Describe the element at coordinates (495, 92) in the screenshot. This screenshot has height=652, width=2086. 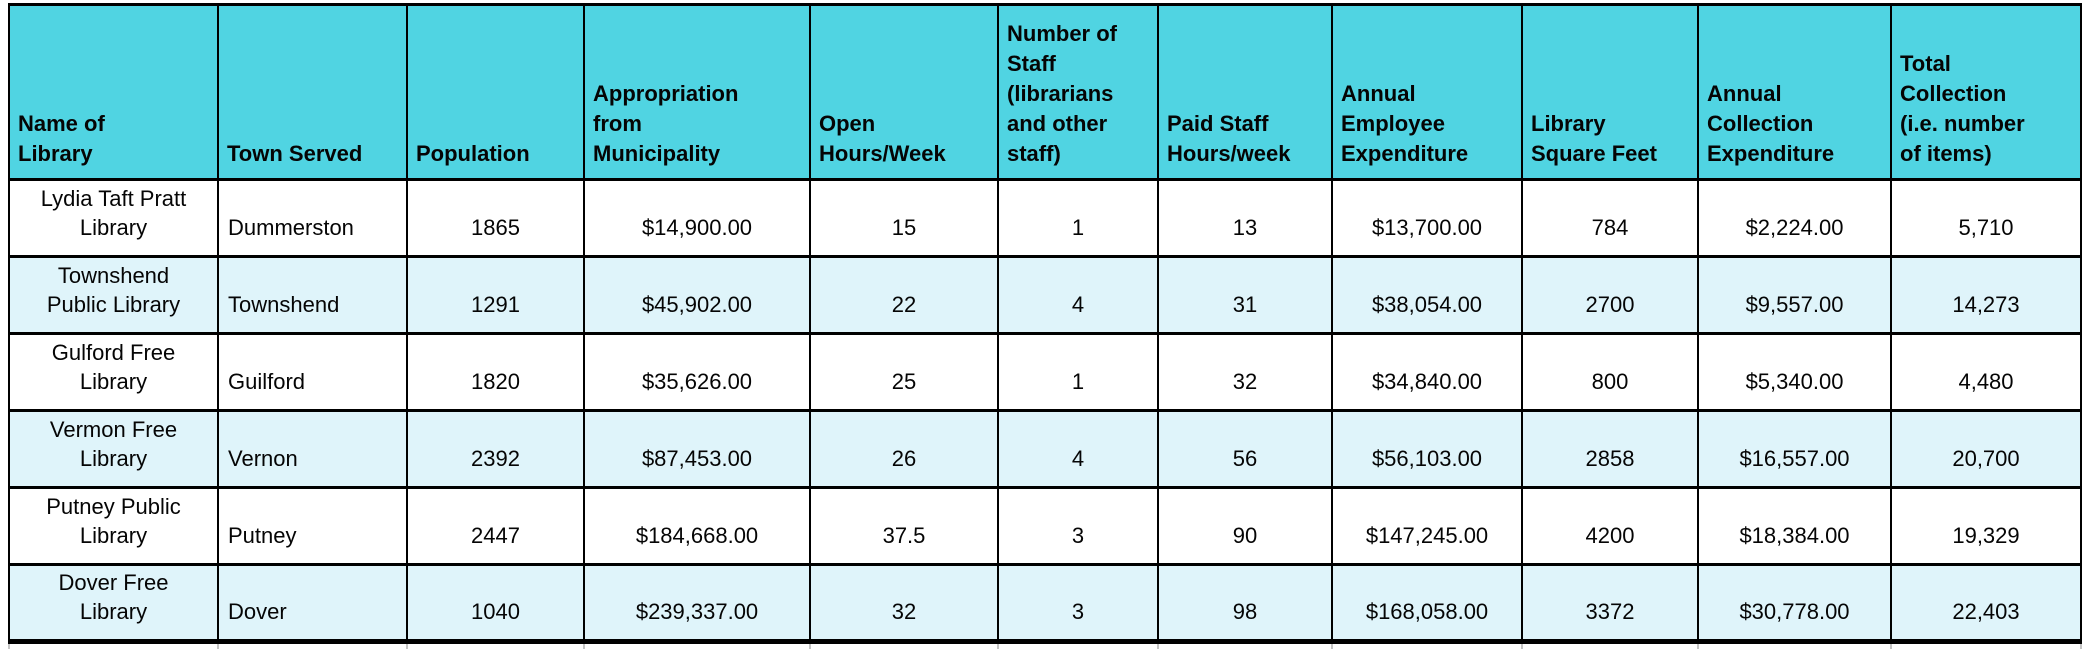
I see `header-population: Population` at that location.